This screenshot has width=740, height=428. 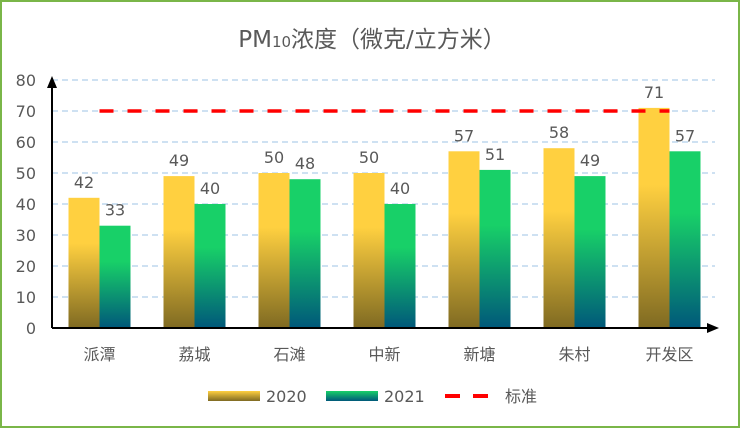 What do you see at coordinates (521, 396) in the screenshot?
I see `legend-label: 标准` at bounding box center [521, 396].